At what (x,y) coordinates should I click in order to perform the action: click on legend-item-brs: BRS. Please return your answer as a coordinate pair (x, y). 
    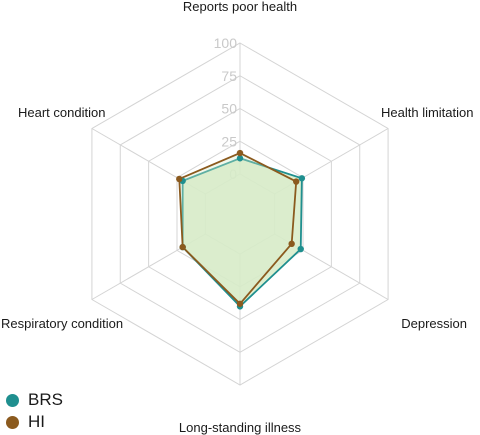
    Looking at the image, I should click on (34, 400).